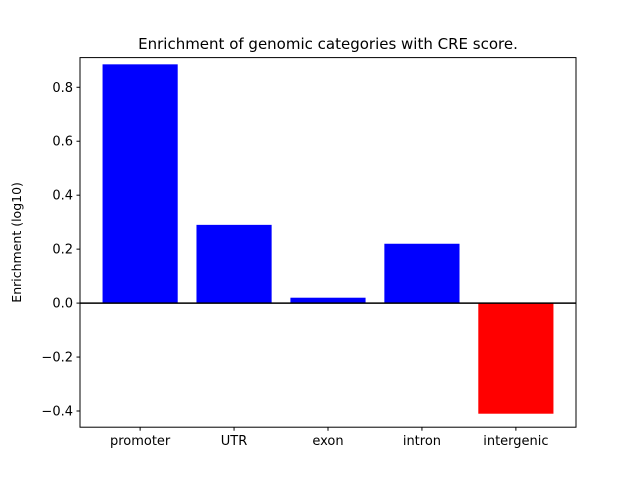 Image resolution: width=640 pixels, height=484 pixels. What do you see at coordinates (62, 250) in the screenshot?
I see `y-tick-label: 0.2` at bounding box center [62, 250].